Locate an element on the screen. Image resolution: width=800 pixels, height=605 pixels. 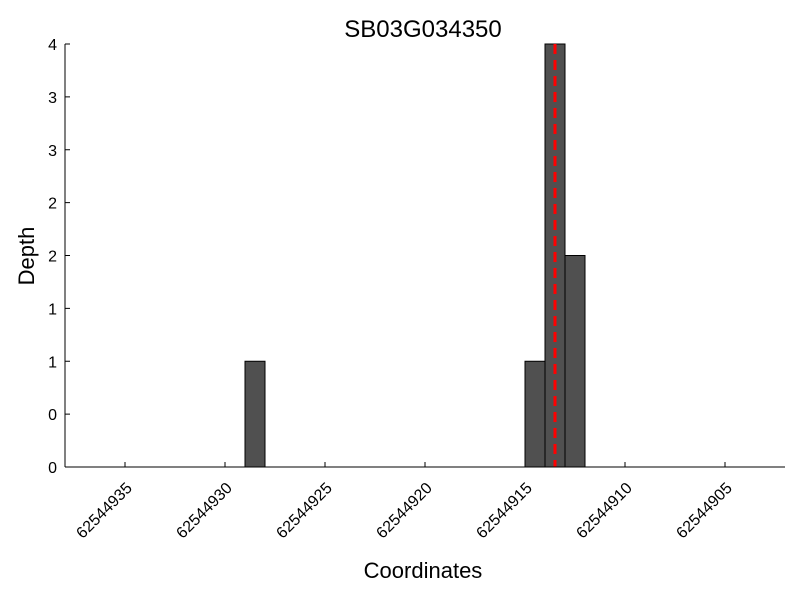
x-tick-label: 62544930 is located at coordinates (204, 511).